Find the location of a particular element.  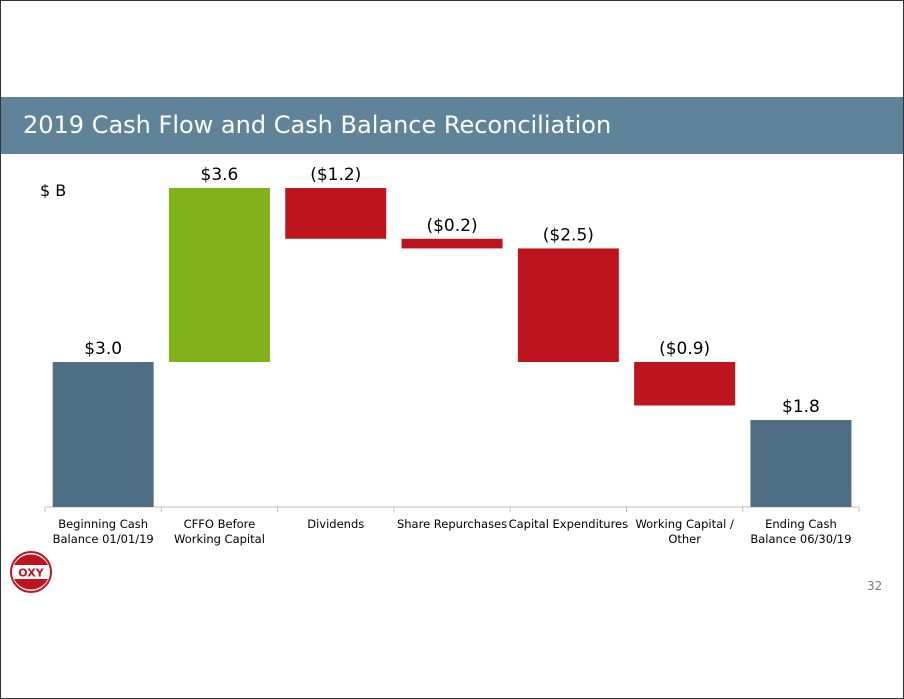

value-label-4: ($0.2) is located at coordinates (451, 226).